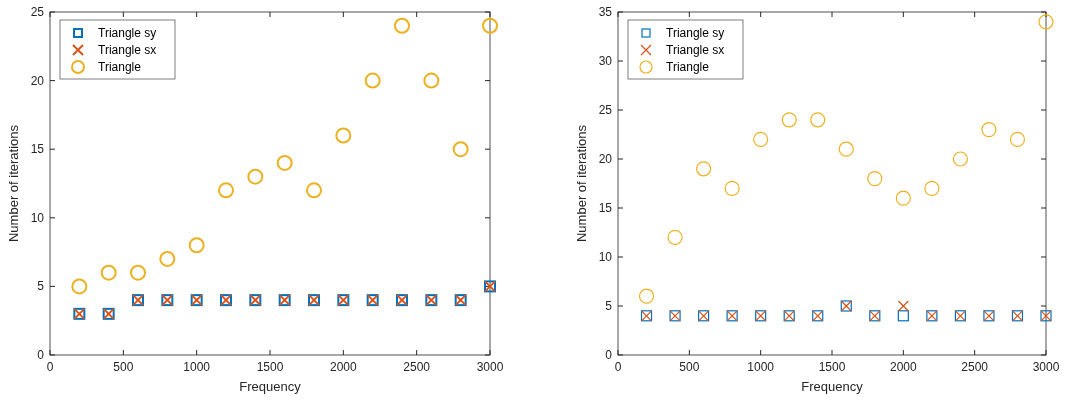 The width and height of the screenshot is (1067, 401). I want to click on y-tick-label: 30, so click(605, 61).